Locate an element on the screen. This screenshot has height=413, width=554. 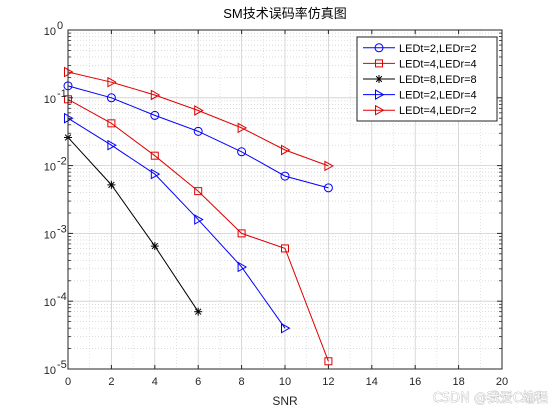
x-tick-label: 10 is located at coordinates (285, 382).